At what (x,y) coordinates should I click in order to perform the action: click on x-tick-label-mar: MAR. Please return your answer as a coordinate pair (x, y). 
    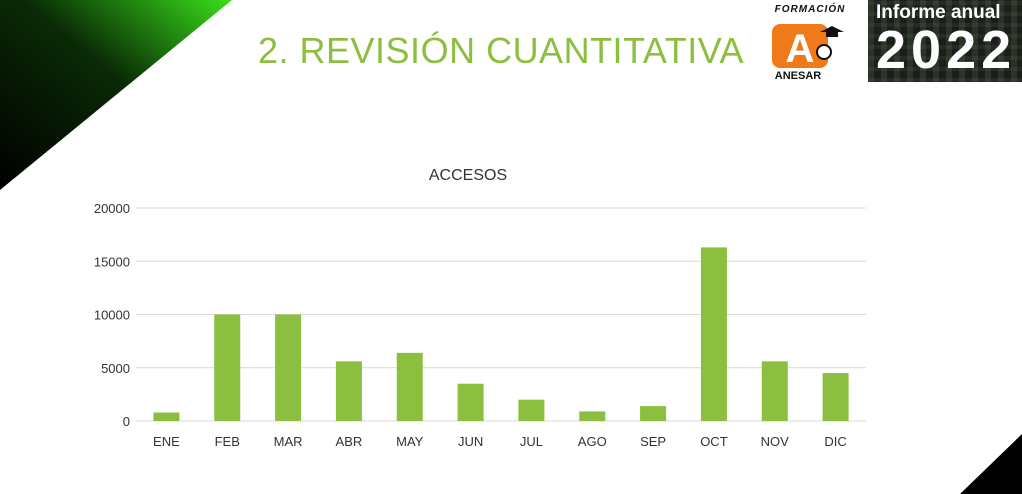
    Looking at the image, I should click on (288, 441).